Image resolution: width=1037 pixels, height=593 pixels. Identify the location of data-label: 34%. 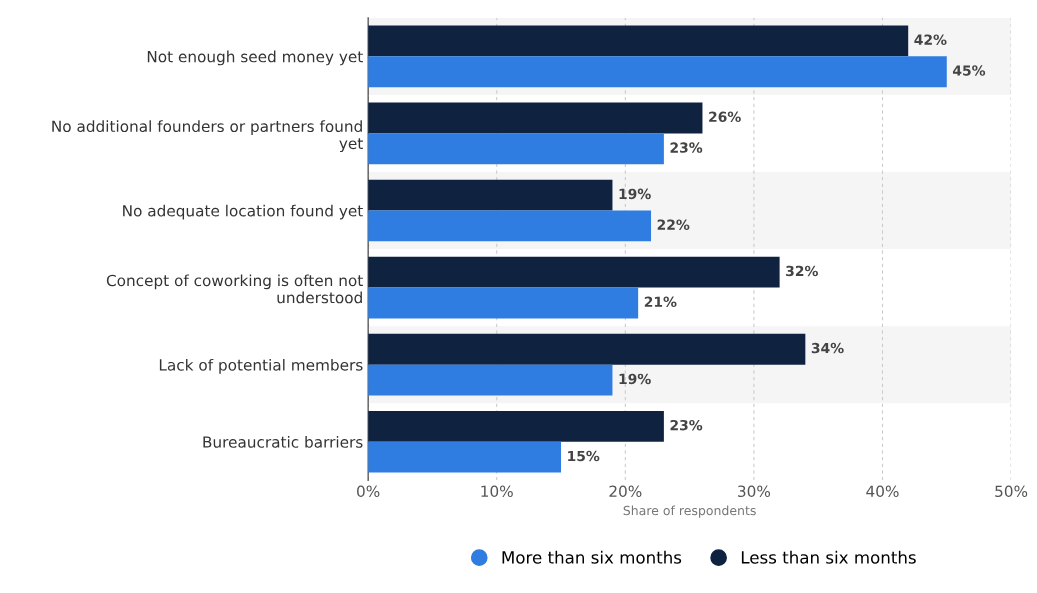
(827, 348).